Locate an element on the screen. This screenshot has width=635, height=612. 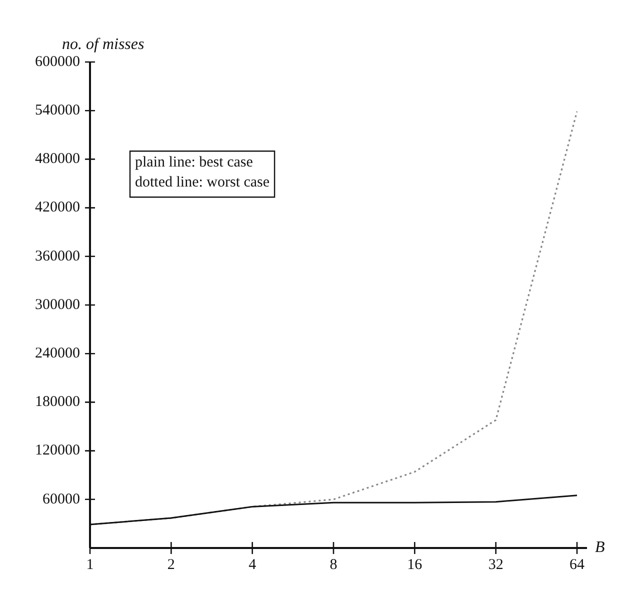
x-tick-label: 8 is located at coordinates (334, 564).